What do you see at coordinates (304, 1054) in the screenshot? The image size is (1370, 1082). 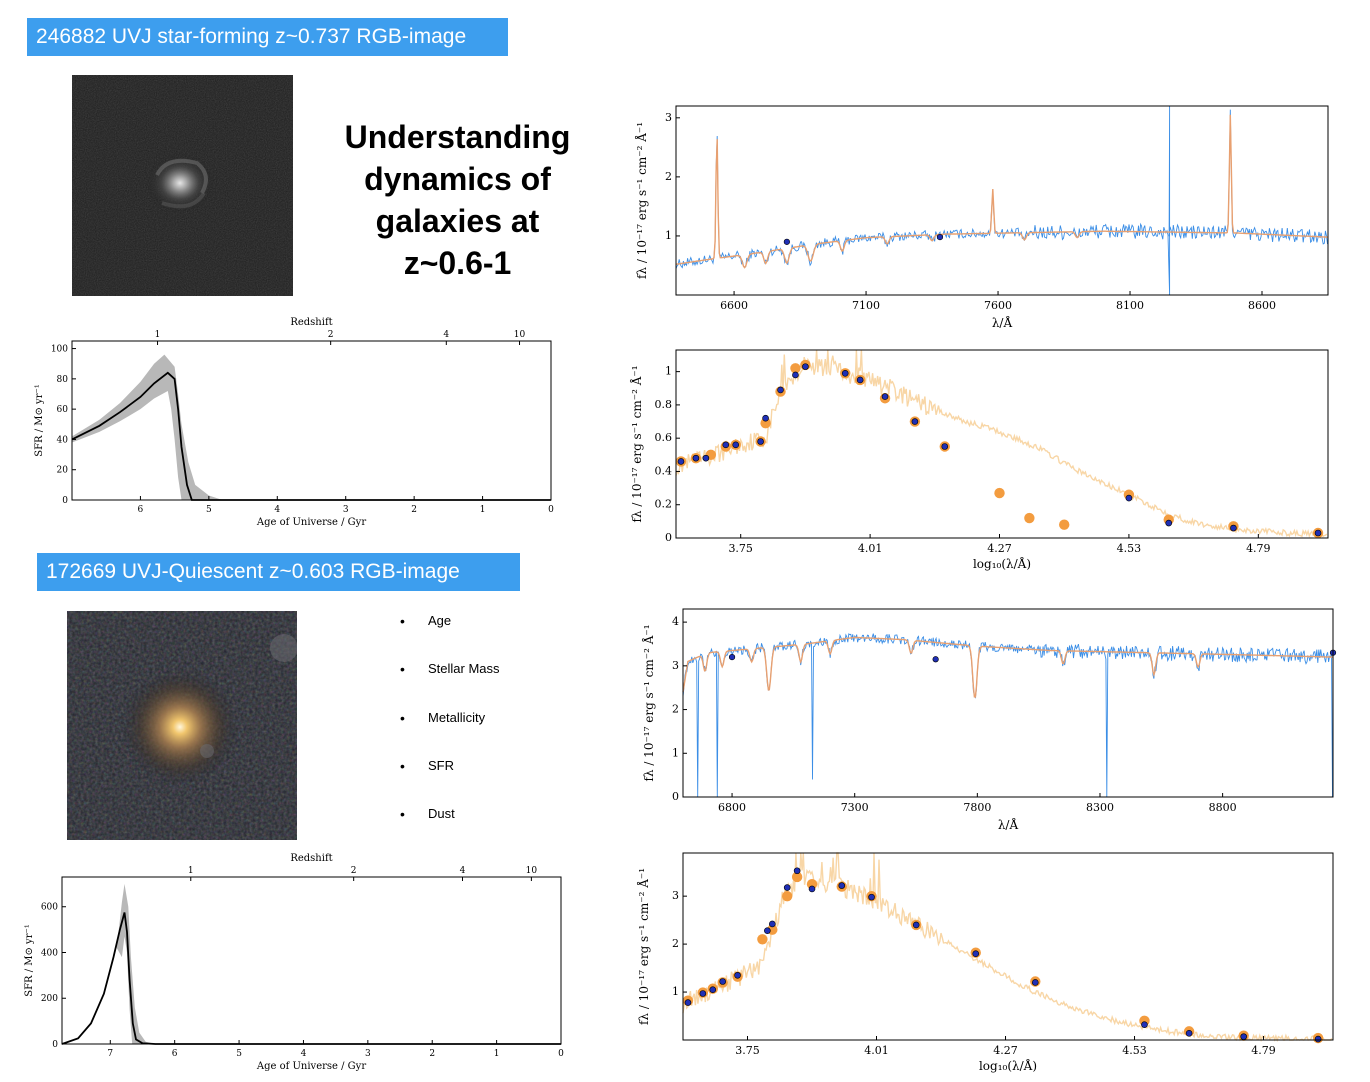 I see `x-tick-label: 4` at bounding box center [304, 1054].